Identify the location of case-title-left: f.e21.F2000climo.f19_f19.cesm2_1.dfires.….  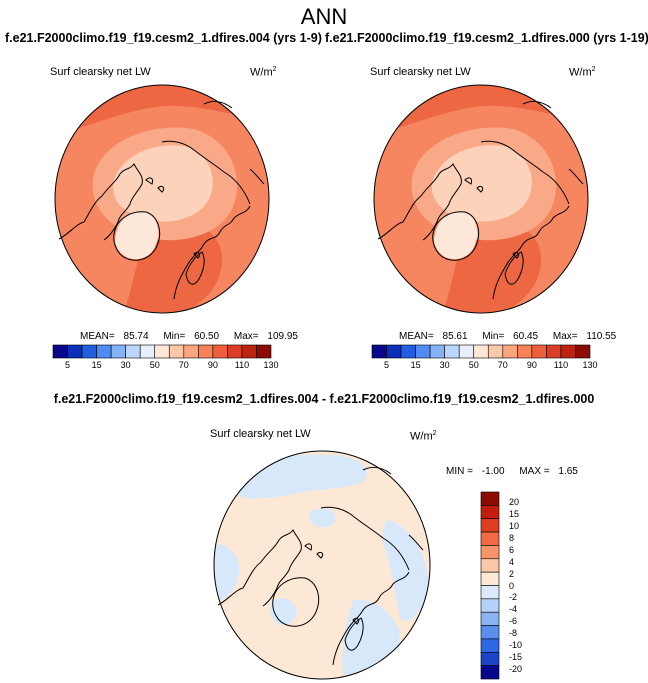
(163, 38).